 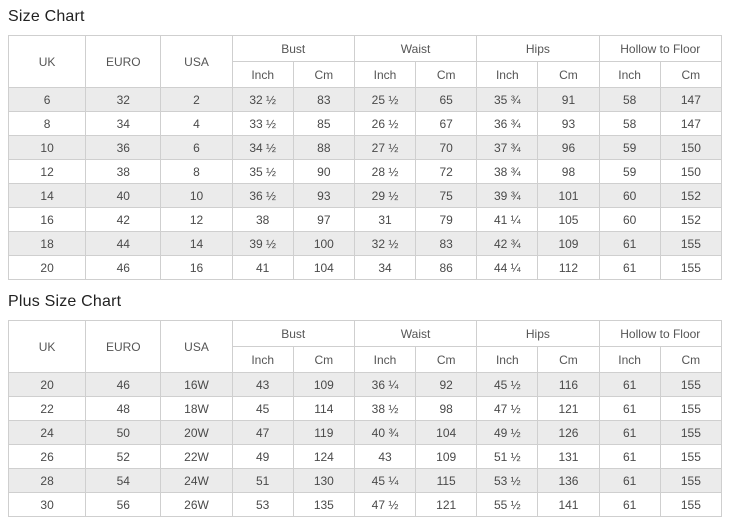 I want to click on table-cell: 39 ½, so click(x=262, y=243).